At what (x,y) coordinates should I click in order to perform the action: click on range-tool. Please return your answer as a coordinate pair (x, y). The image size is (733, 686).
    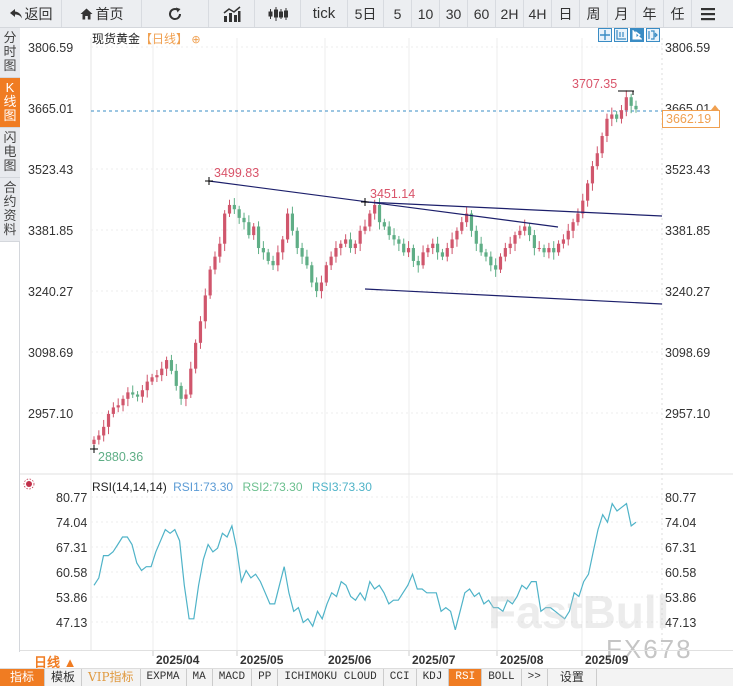
    Looking at the image, I should click on (621, 35).